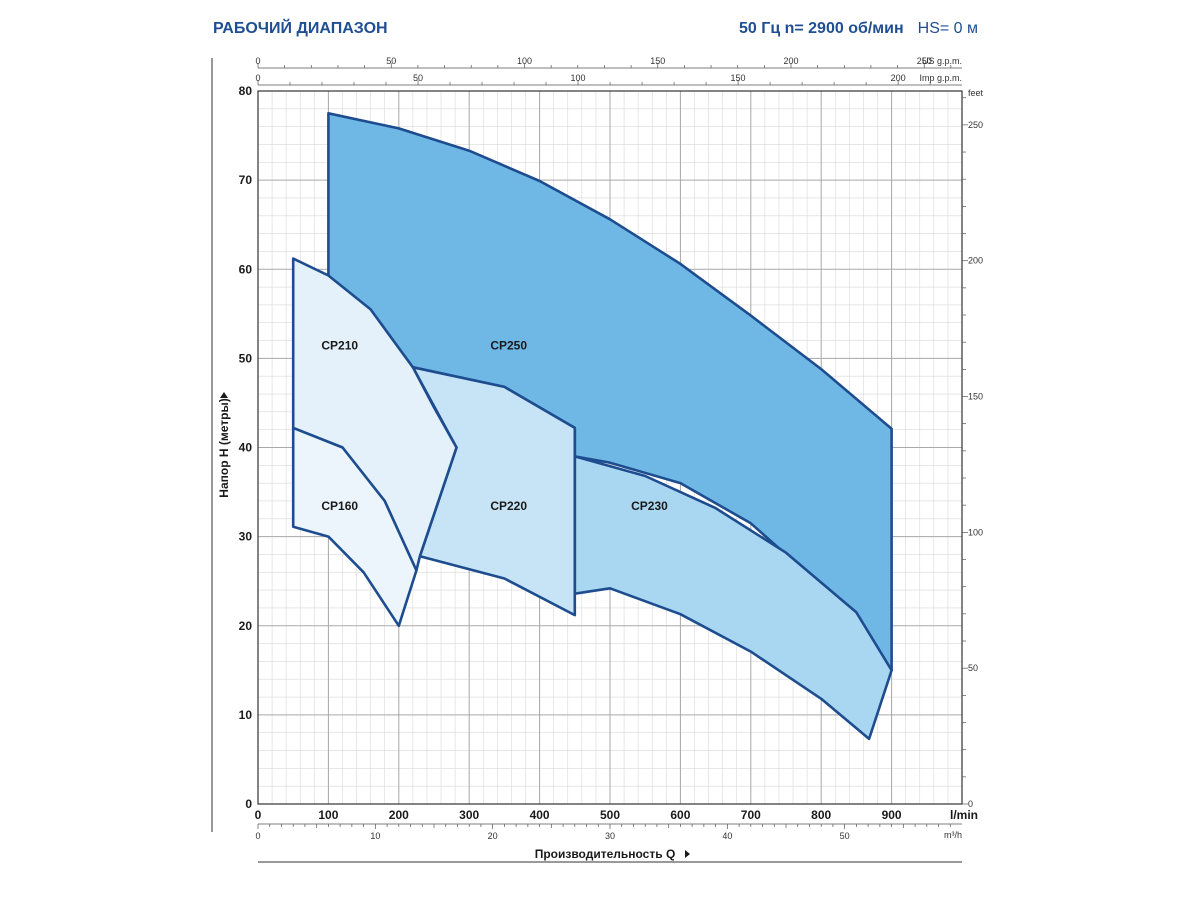  I want to click on x-tick-label: 0, so click(258, 815).